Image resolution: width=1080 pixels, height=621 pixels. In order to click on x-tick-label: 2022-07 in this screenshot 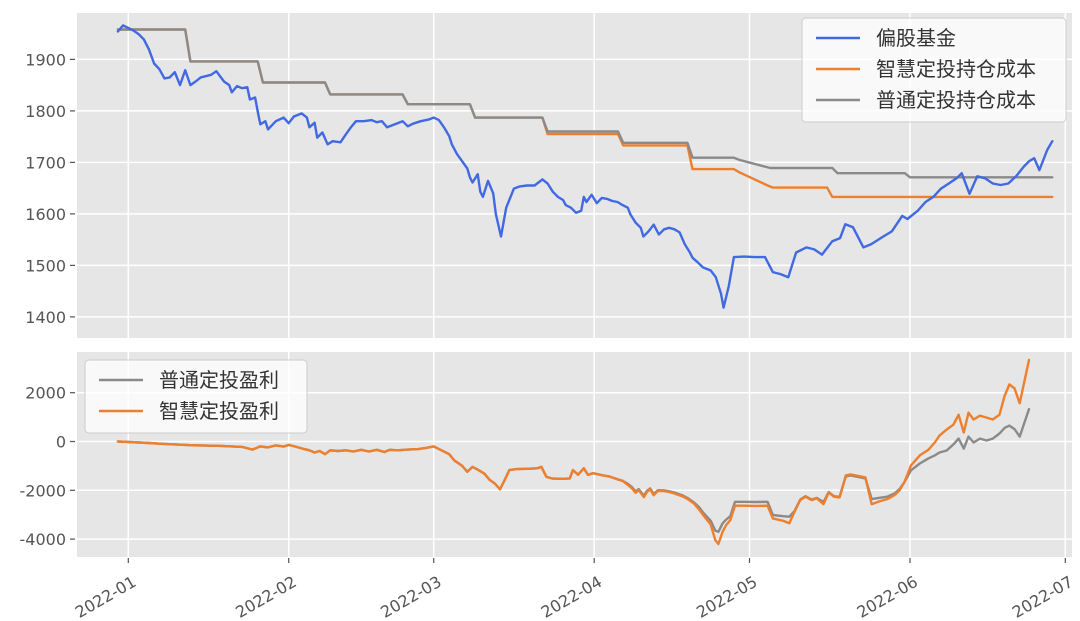, I will do `click(1042, 596)`.